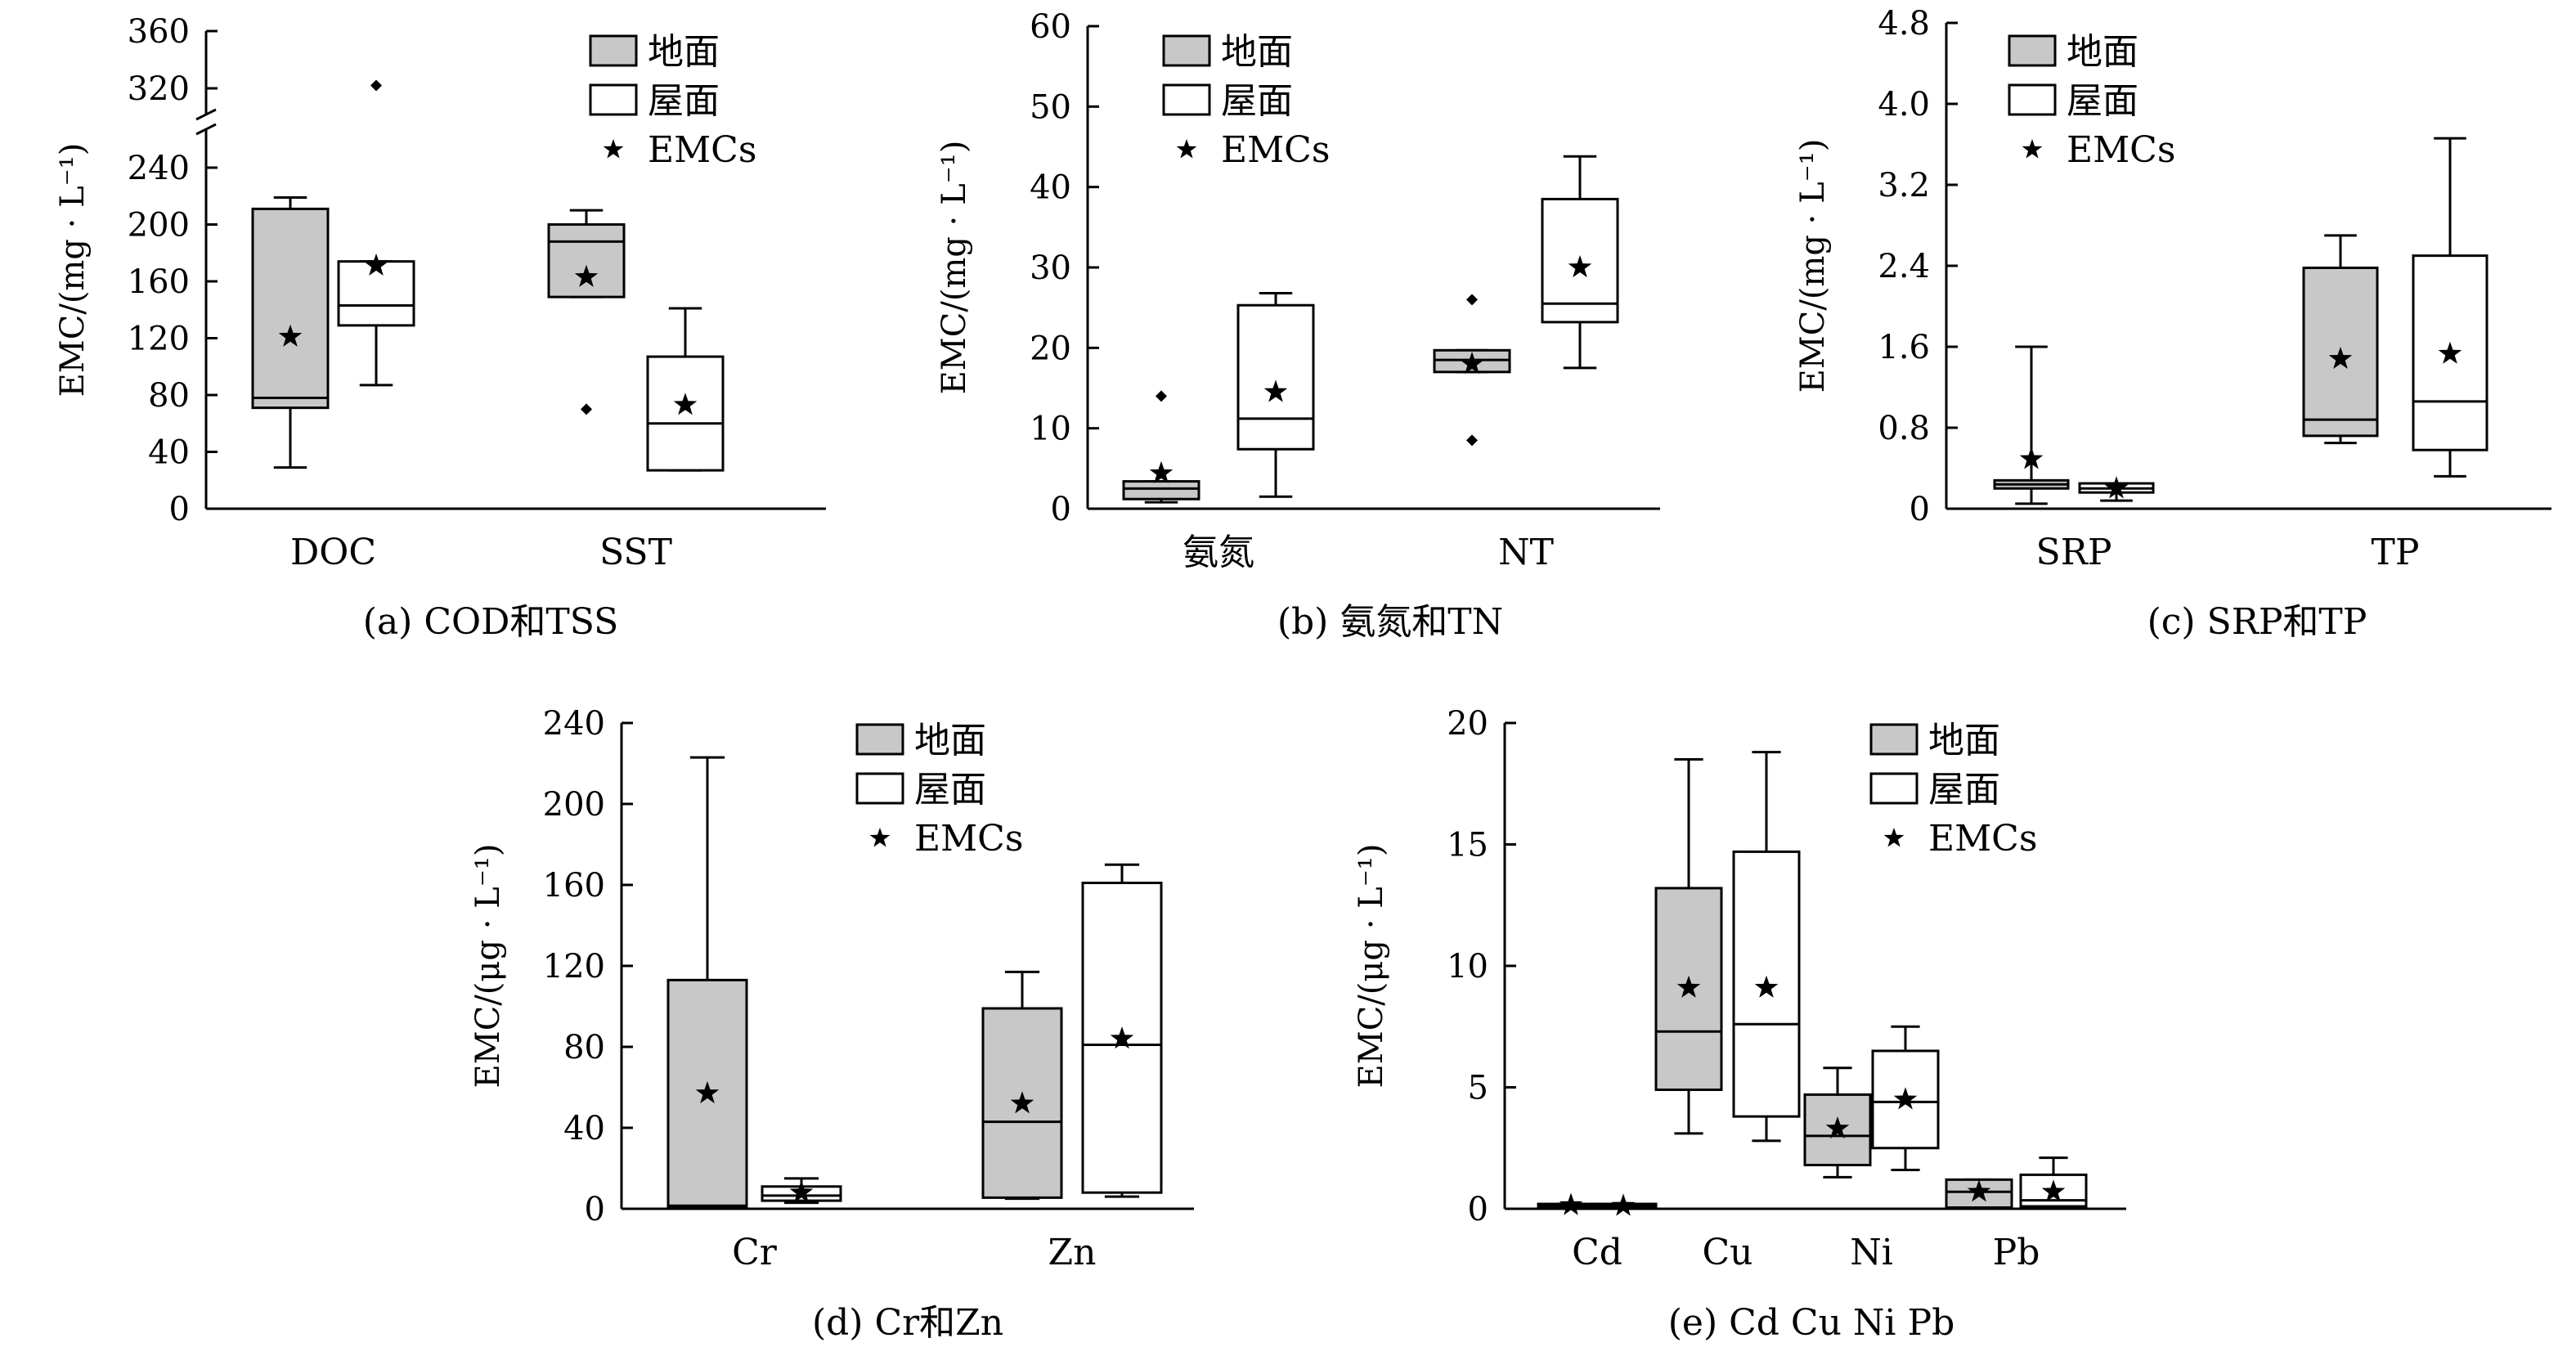 The width and height of the screenshot is (2576, 1356). Describe the element at coordinates (1904, 267) in the screenshot. I see `y-tick-label: 2.4` at that location.